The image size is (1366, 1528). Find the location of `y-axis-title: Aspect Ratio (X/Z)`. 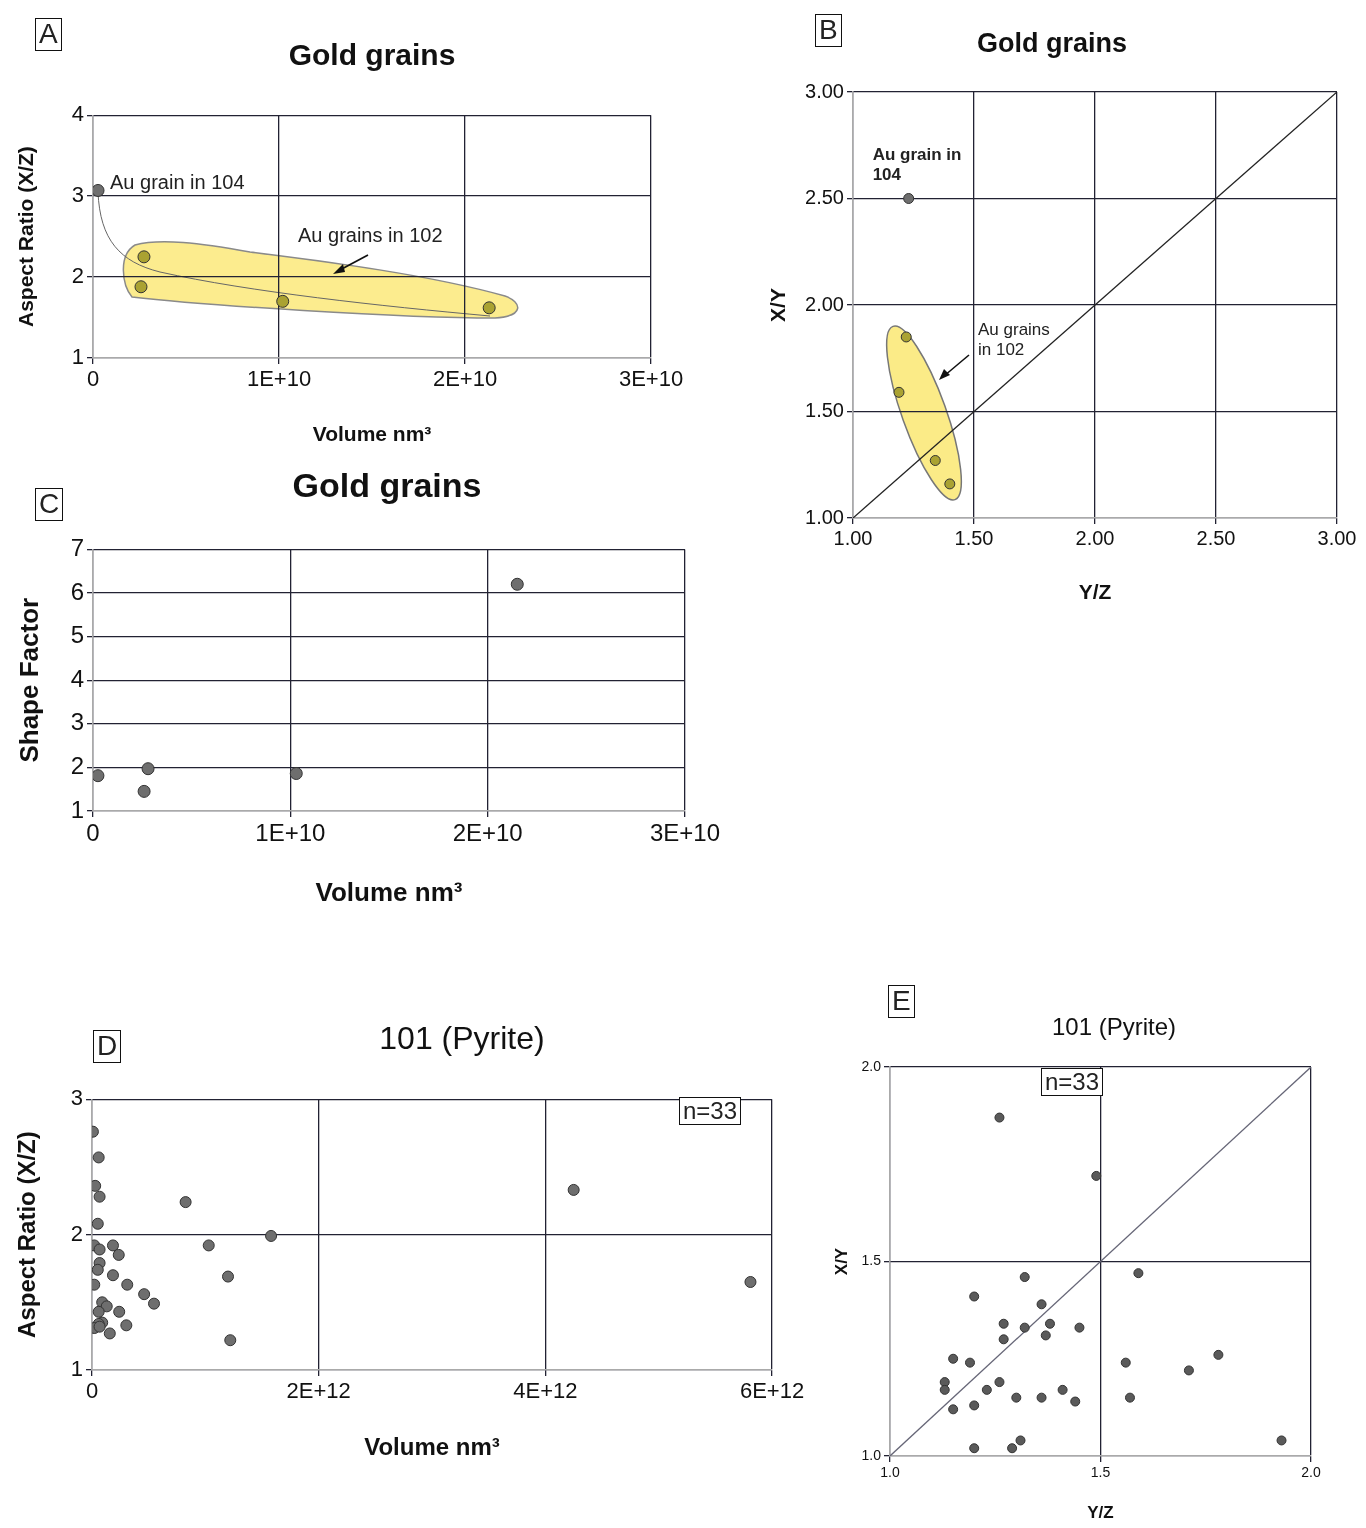

y-axis-title: Aspect Ratio (X/Z) is located at coordinates (26, 237).